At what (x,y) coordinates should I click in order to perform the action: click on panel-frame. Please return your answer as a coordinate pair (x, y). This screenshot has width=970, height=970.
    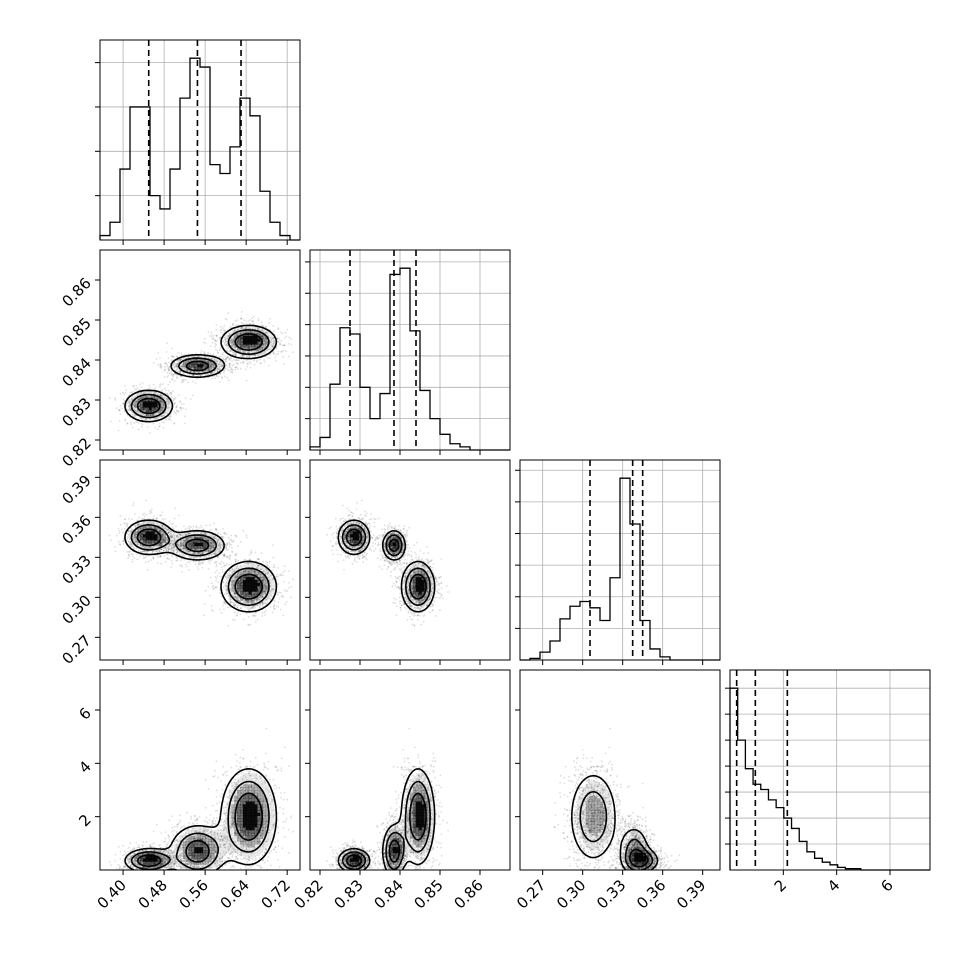
    Looking at the image, I should click on (620, 560).